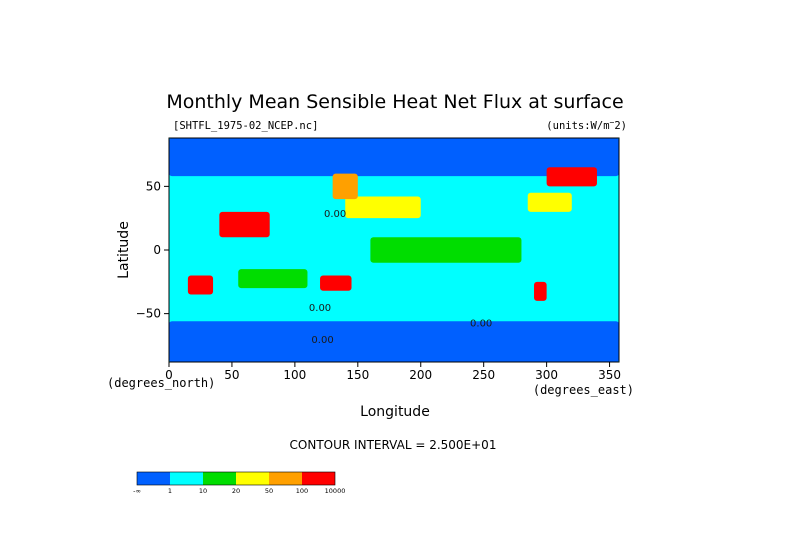 This screenshot has height=558, width=789. What do you see at coordinates (483, 375) in the screenshot?
I see `x-tick-label: 250` at bounding box center [483, 375].